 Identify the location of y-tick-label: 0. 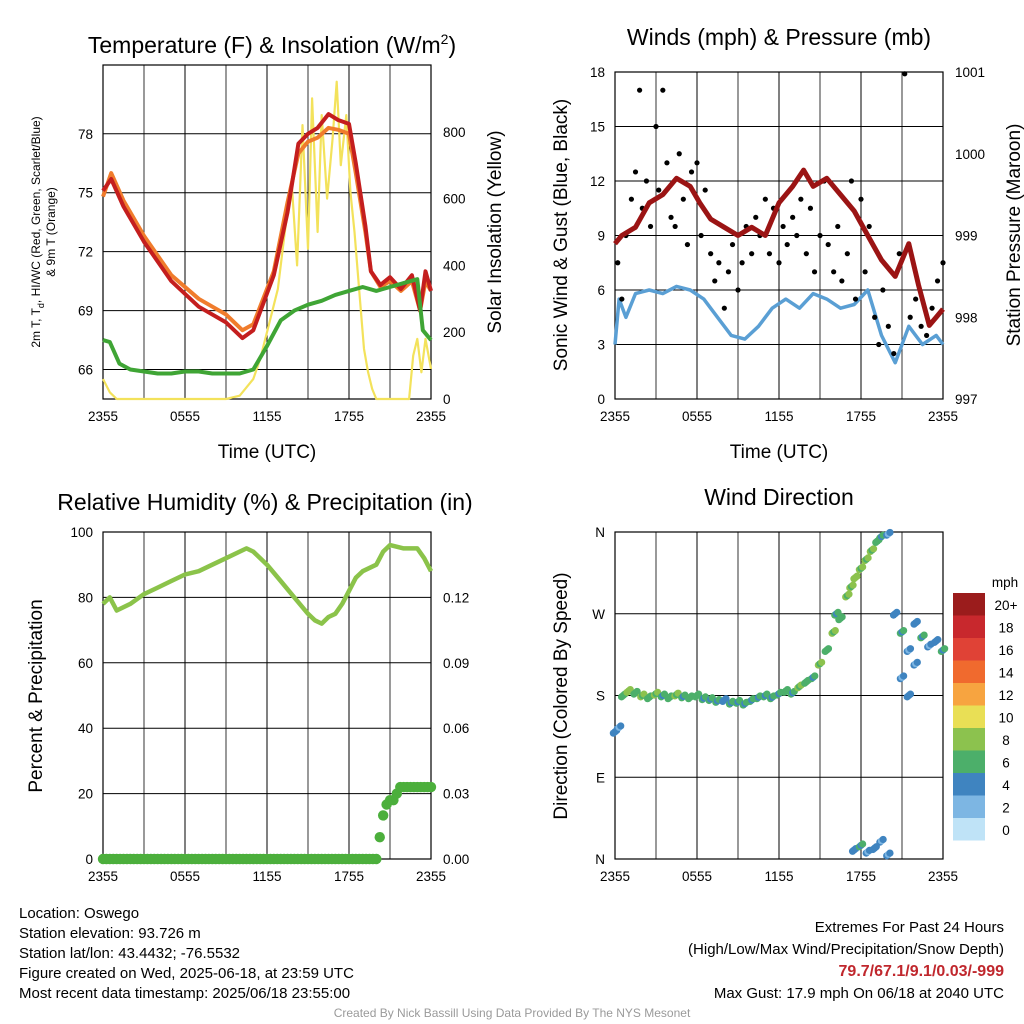
(601, 399).